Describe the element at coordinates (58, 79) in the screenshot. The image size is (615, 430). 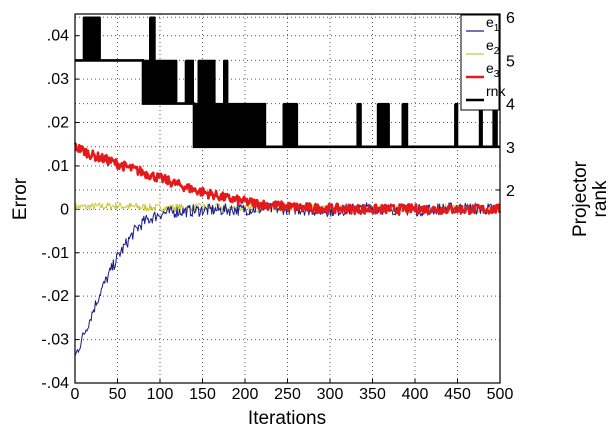
I see `y-tick-label: .03` at that location.